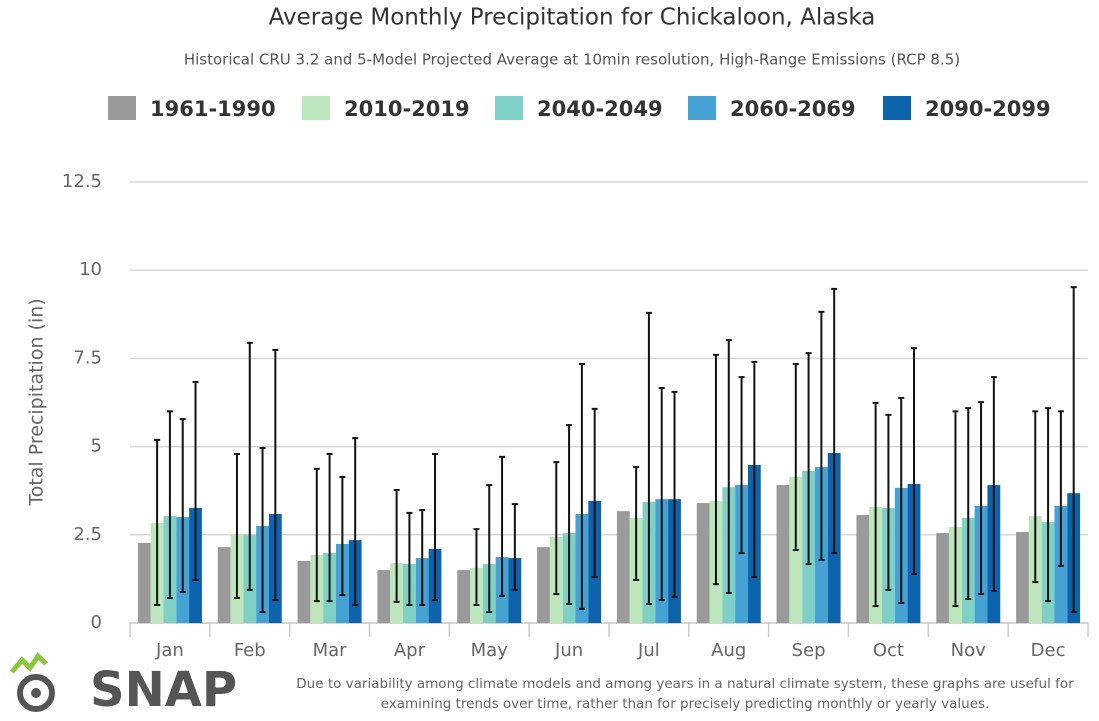 Image resolution: width=1099 pixels, height=721 pixels. What do you see at coordinates (407, 109) in the screenshot?
I see `legend-label: 2010-2019` at bounding box center [407, 109].